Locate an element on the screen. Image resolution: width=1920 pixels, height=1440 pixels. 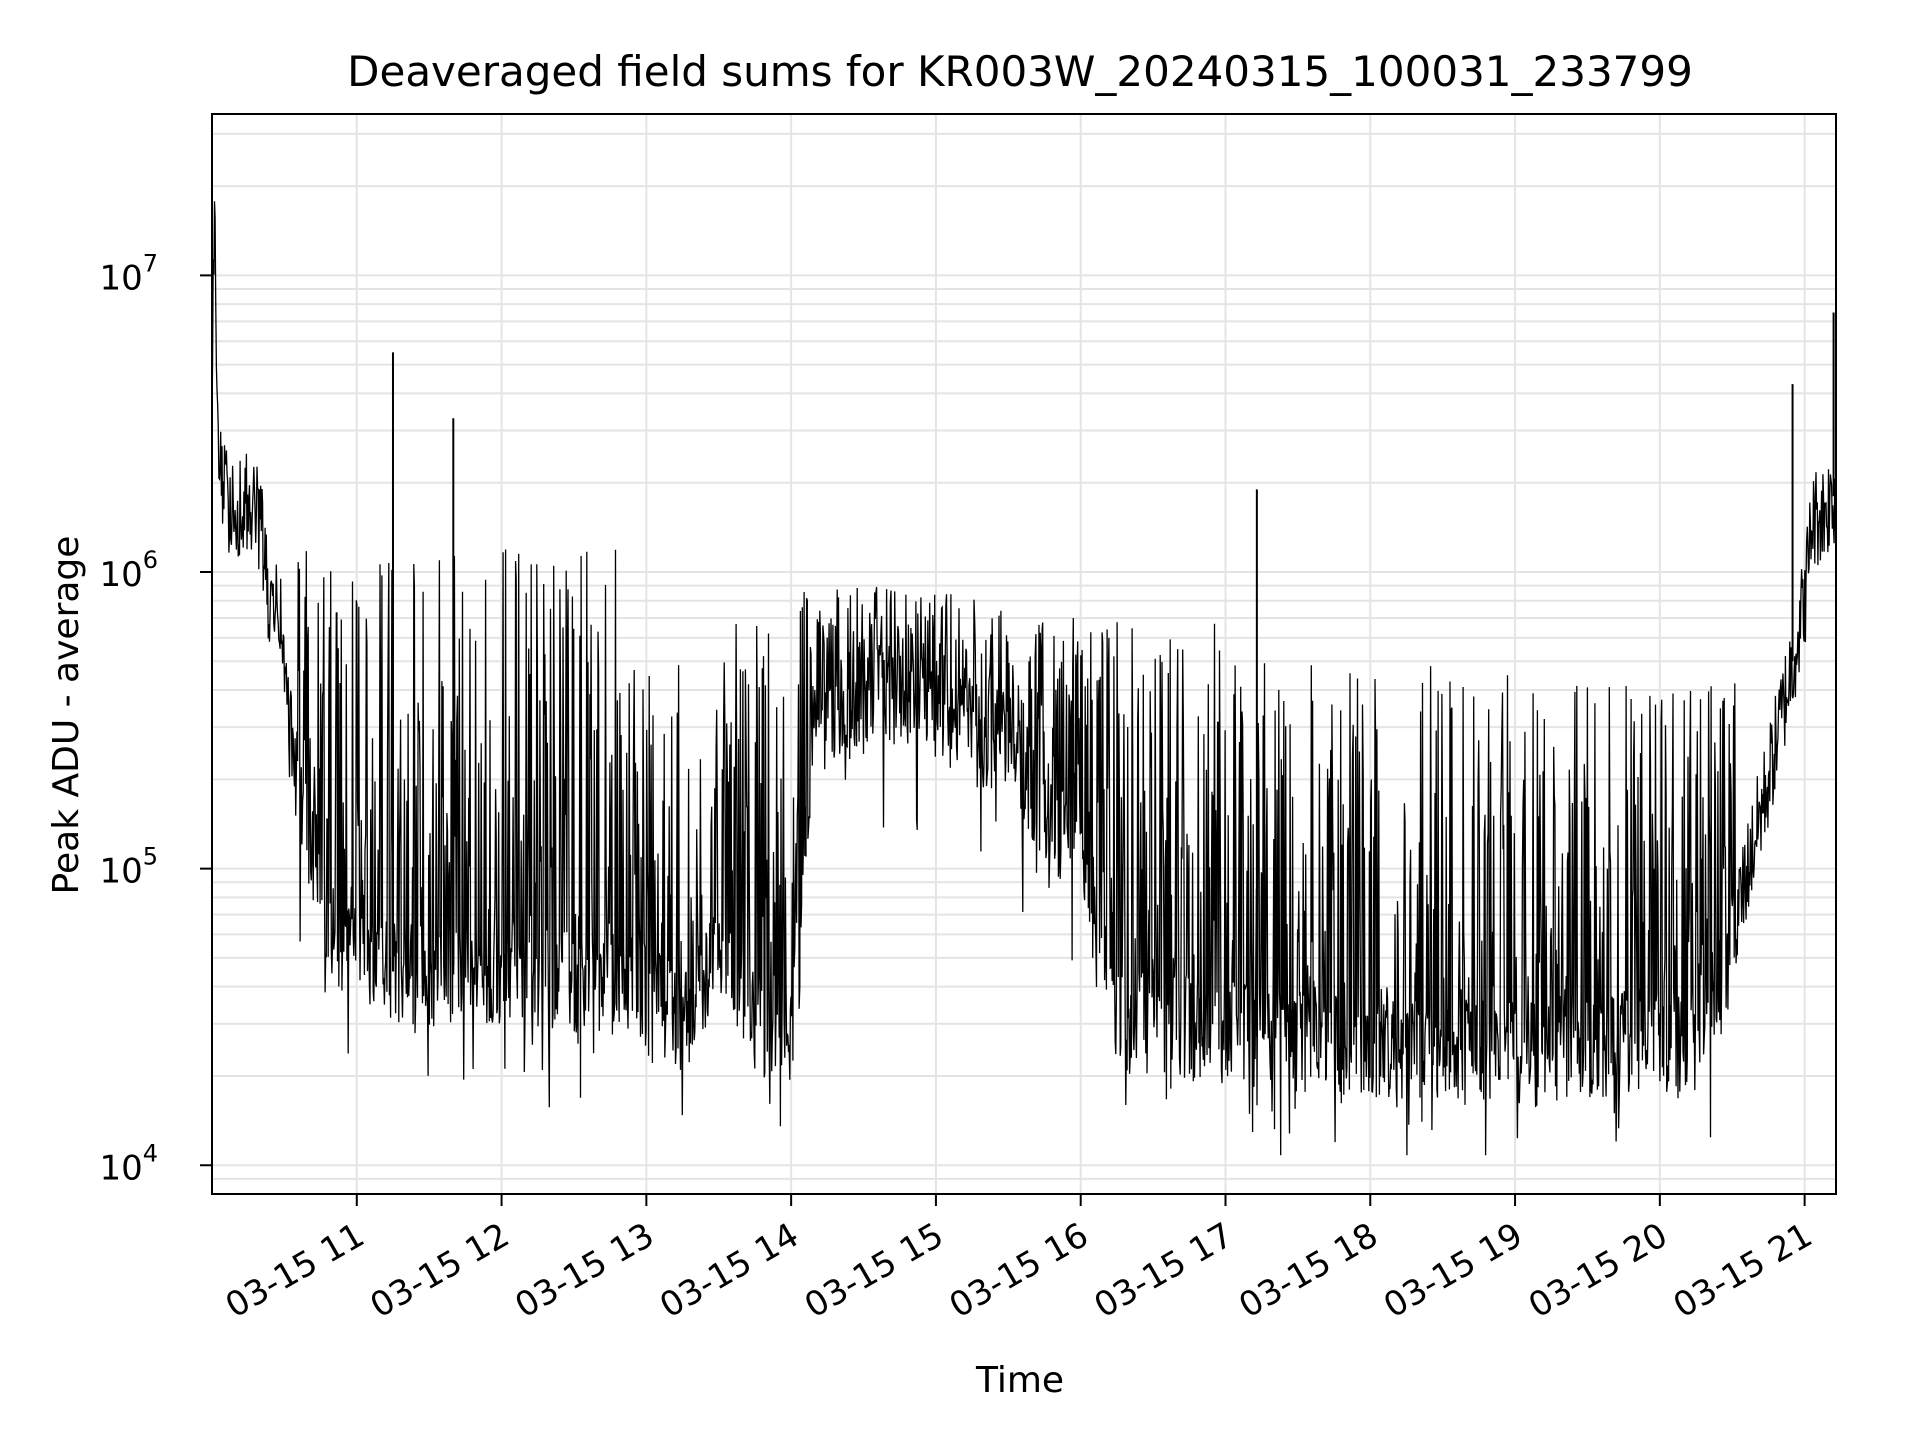
y-tick-label: 10⁴ is located at coordinates (128, 1163).